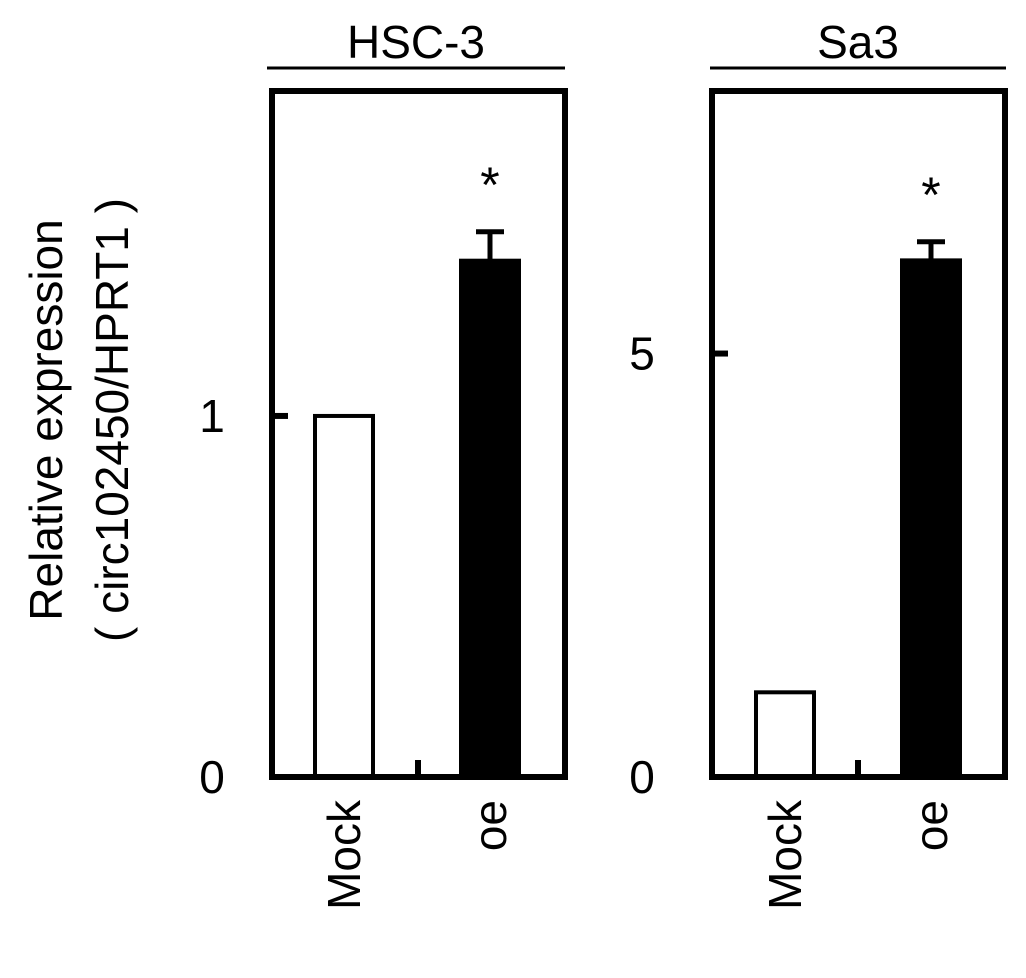  I want to click on y-tick-label: 5, so click(642, 354).